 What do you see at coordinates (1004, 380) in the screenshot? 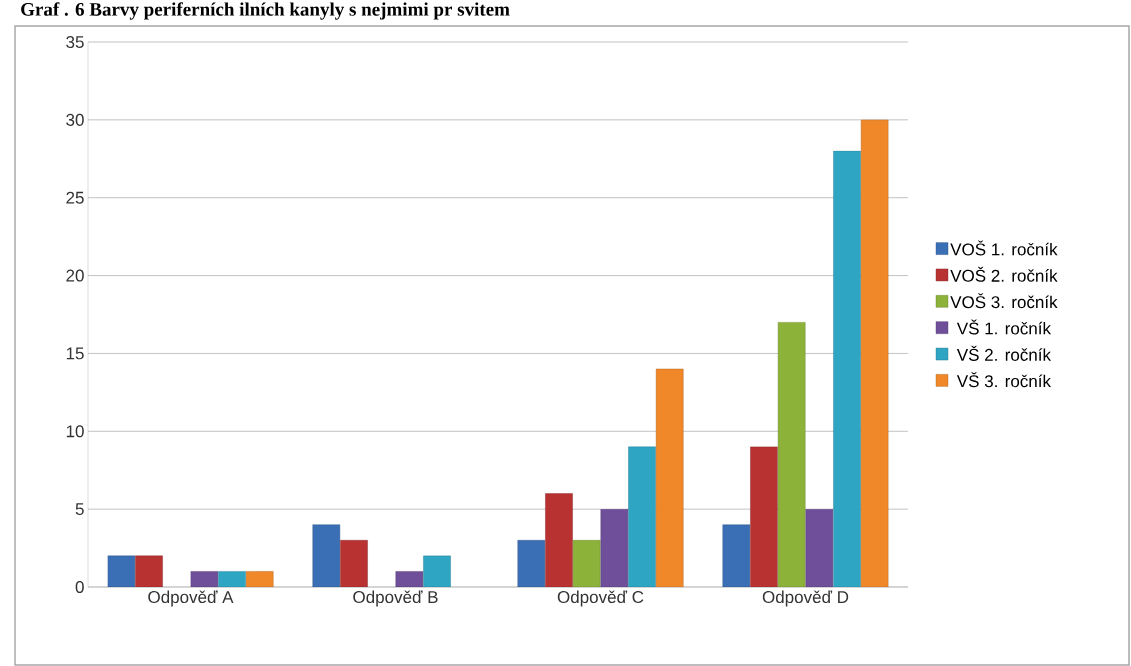
I see `legend-label: VŠ 3. ročník` at bounding box center [1004, 380].